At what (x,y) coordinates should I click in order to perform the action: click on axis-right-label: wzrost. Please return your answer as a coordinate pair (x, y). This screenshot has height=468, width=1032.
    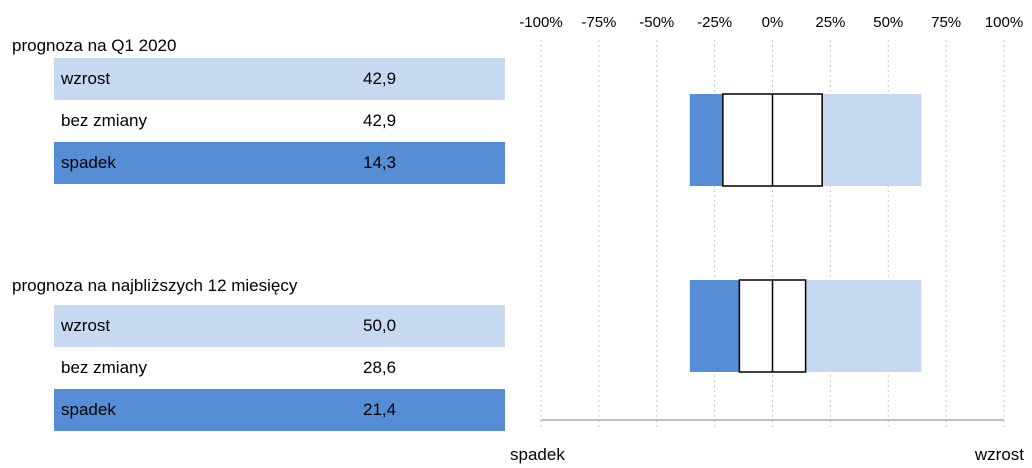
    Looking at the image, I should click on (999, 454).